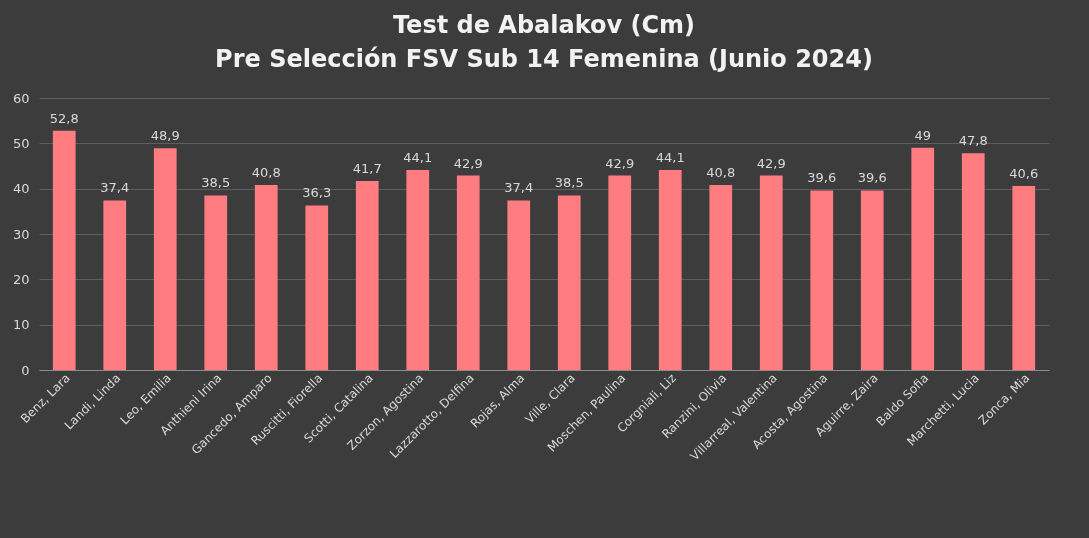  What do you see at coordinates (21, 143) in the screenshot?
I see `y-tick-label: 50` at bounding box center [21, 143].